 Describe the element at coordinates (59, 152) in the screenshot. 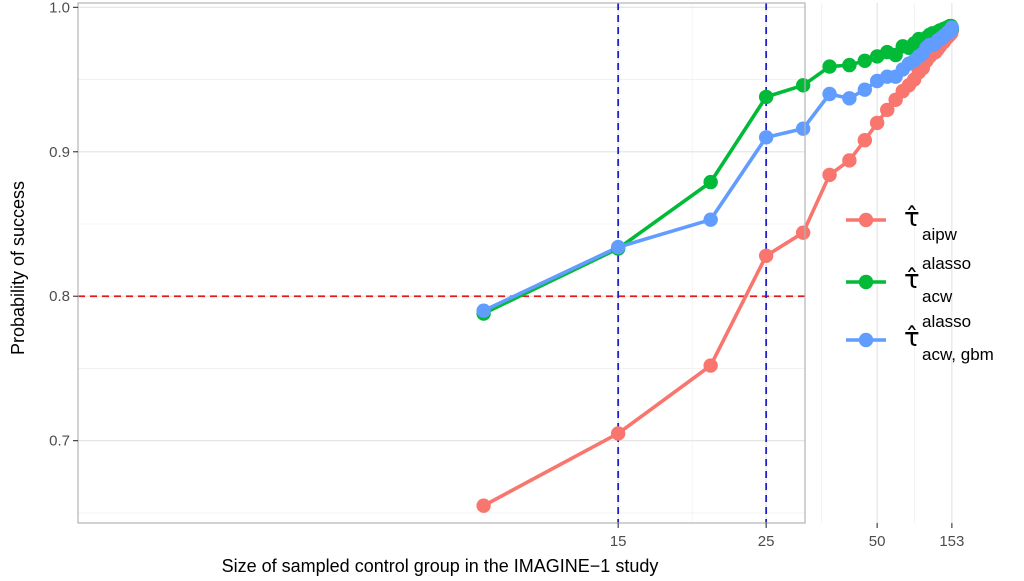

I see `y-tick-label: 0.9` at that location.